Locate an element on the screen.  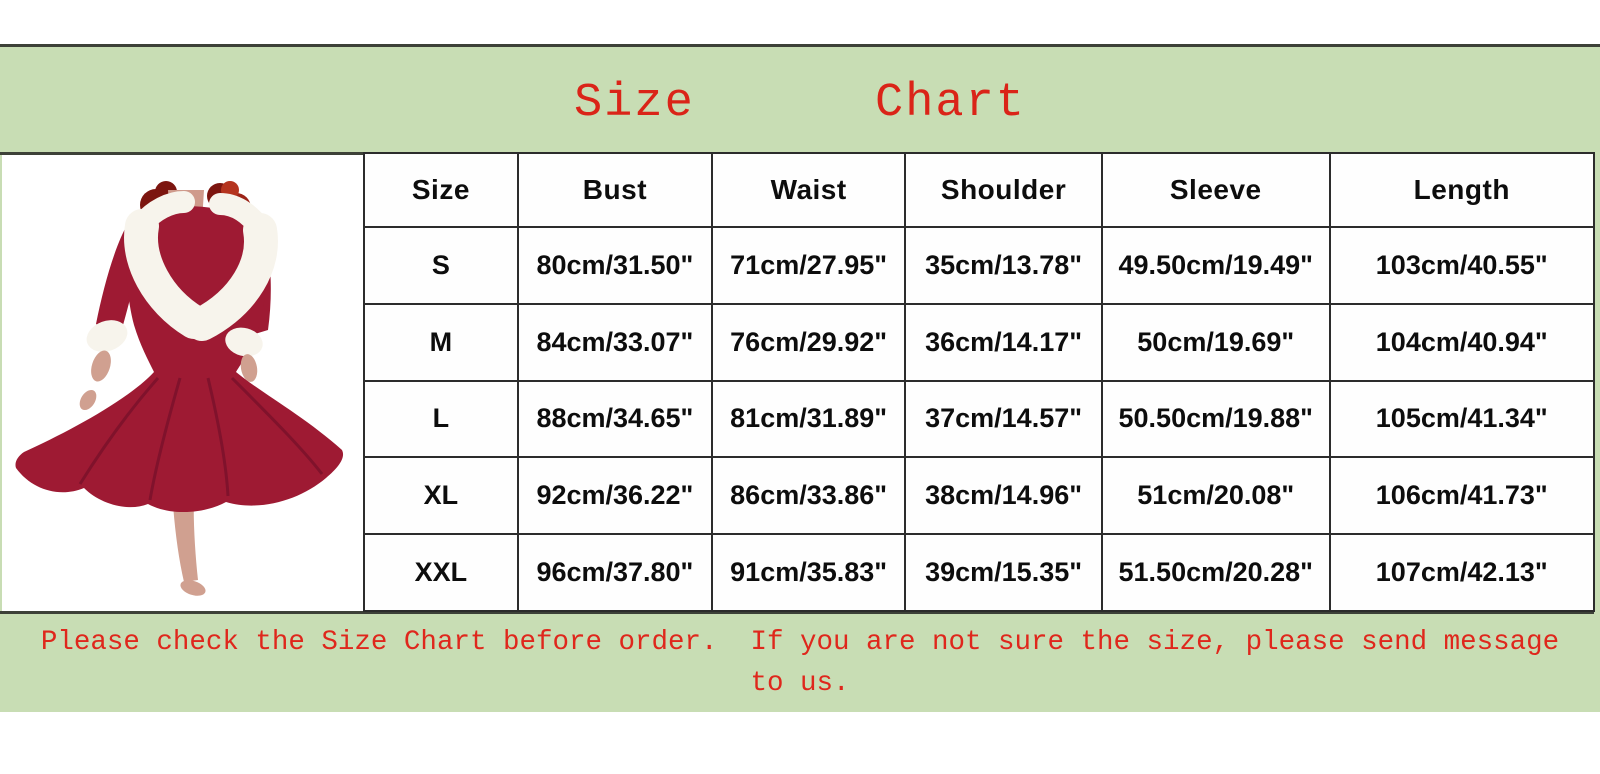
col-header-sleeve: Sleeve is located at coordinates (1215, 190).